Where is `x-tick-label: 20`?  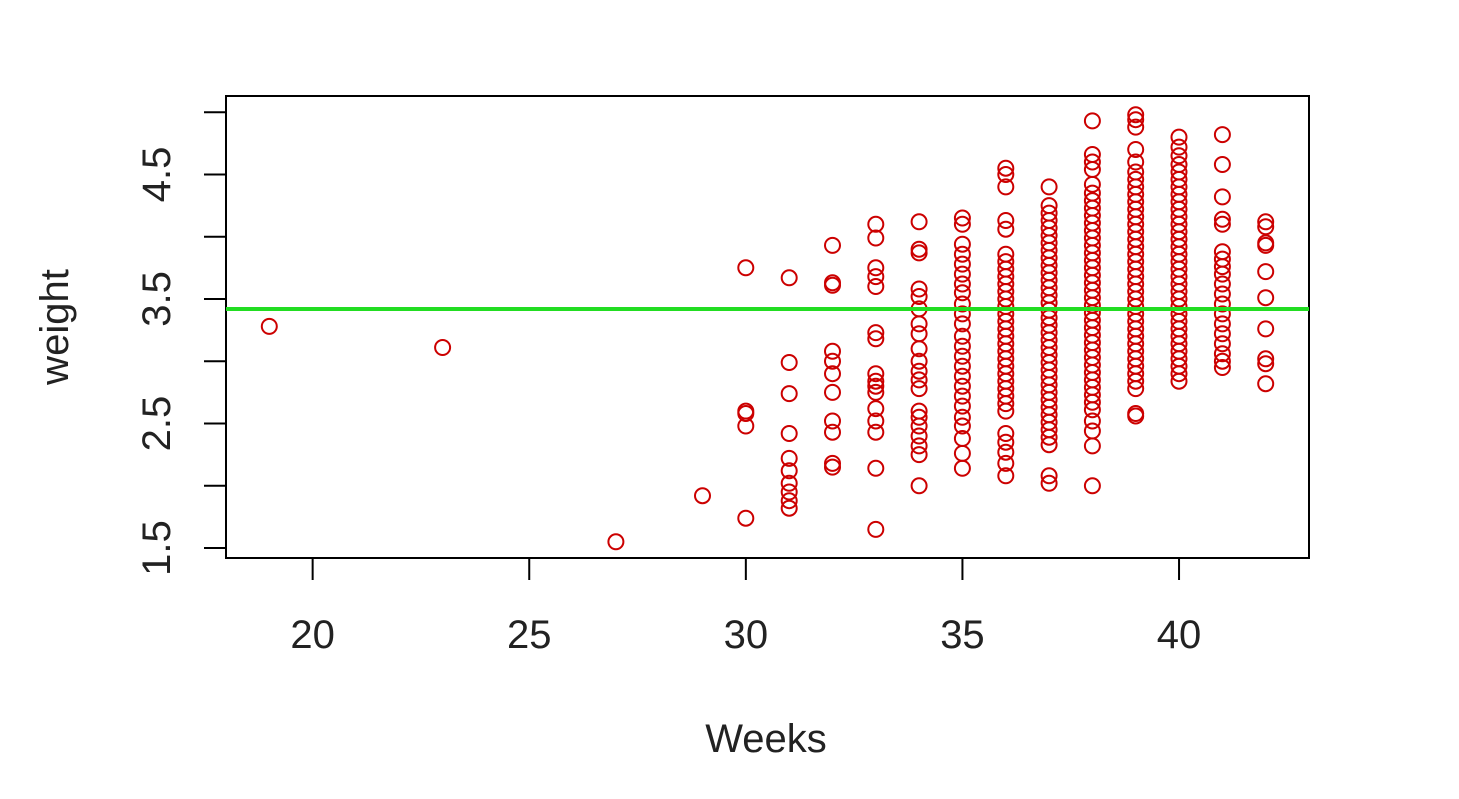
x-tick-label: 20 is located at coordinates (312, 635).